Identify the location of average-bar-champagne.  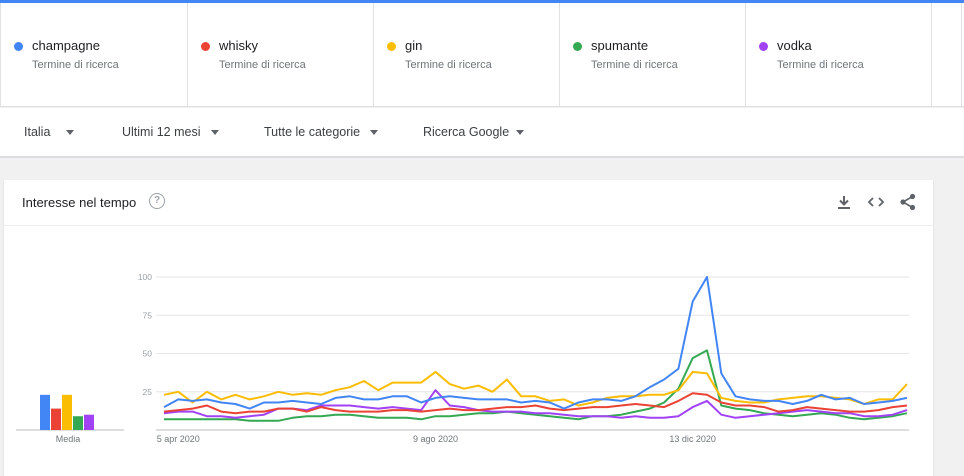
(45, 412).